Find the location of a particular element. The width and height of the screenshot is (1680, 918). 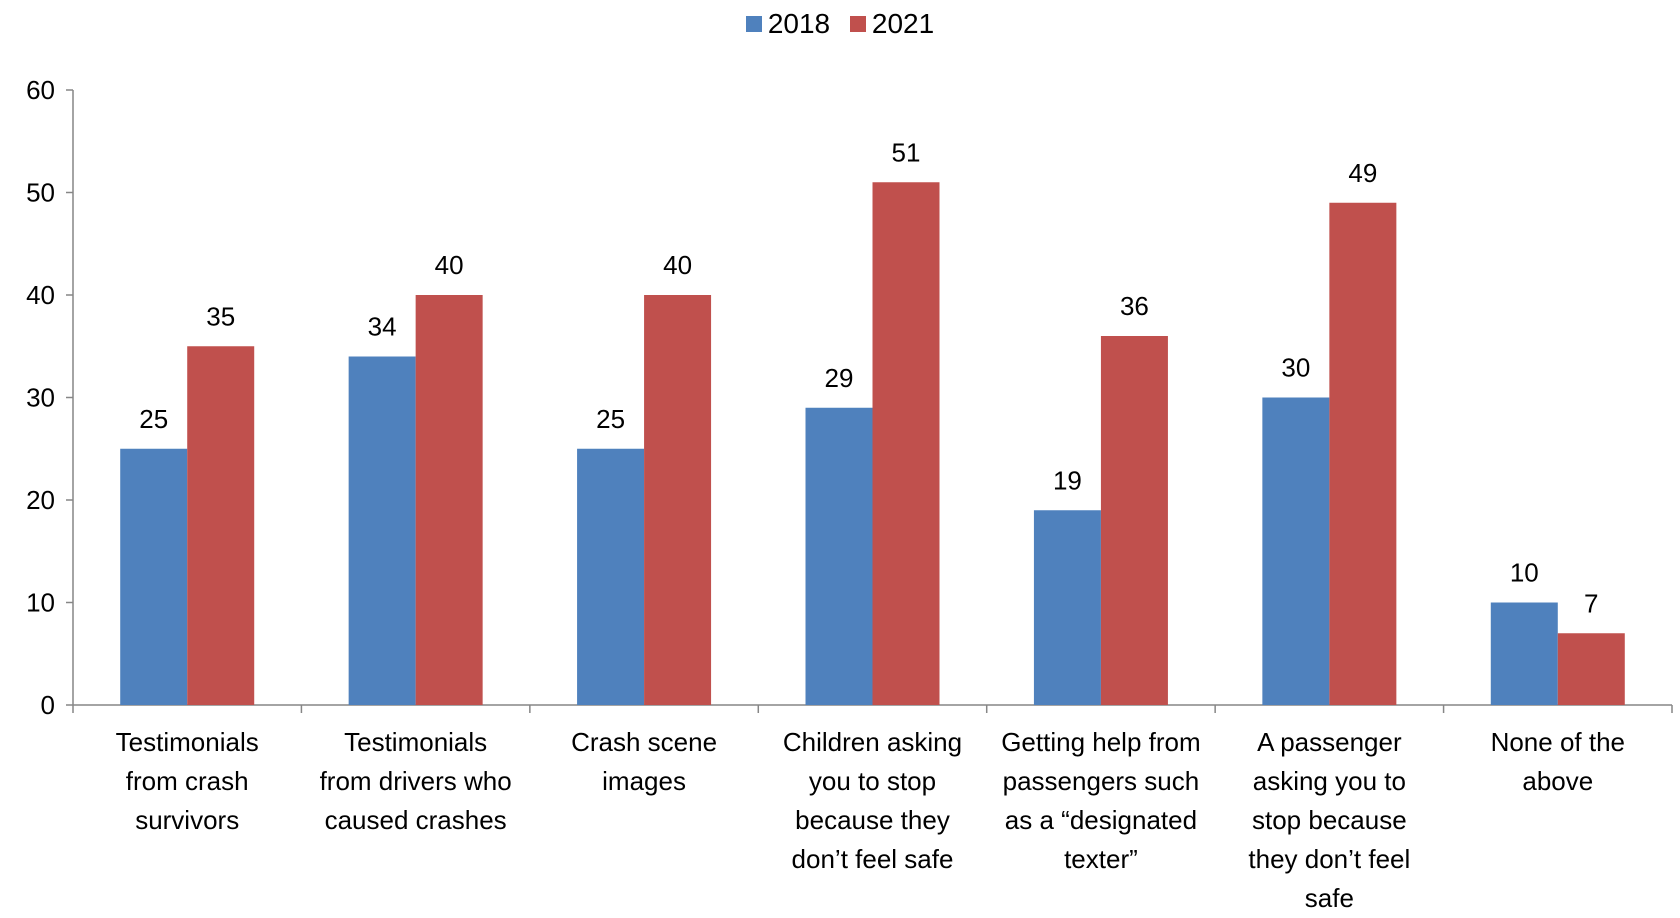

data-label-2021: 51 is located at coordinates (906, 152).